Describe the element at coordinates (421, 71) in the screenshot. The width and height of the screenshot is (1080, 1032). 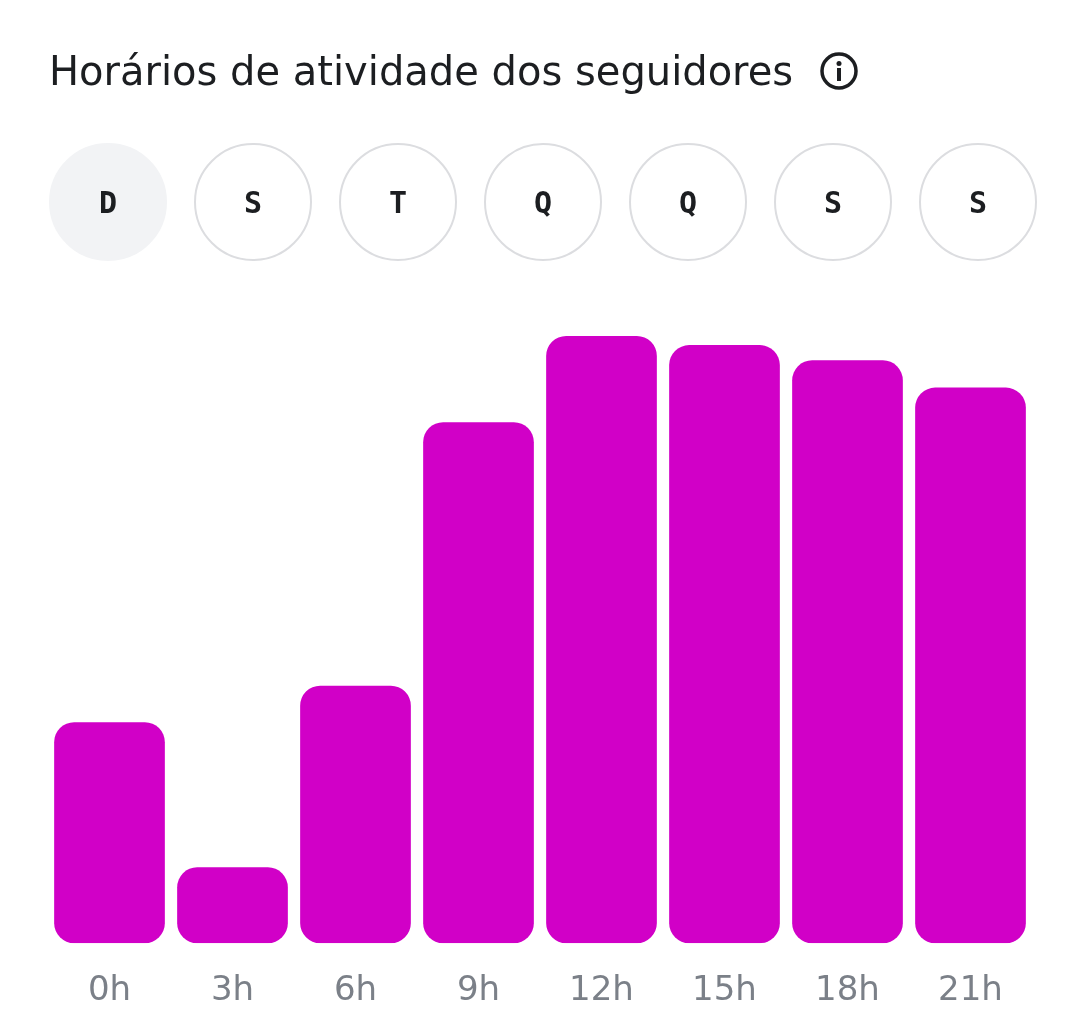
I see `chart-title: Horários de atividade dos seguidores` at that location.